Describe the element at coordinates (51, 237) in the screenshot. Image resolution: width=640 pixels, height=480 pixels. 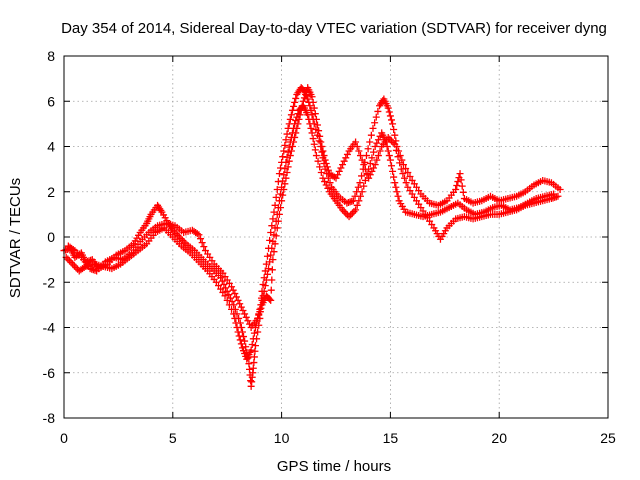
I see `y-tick-label: 0` at that location.